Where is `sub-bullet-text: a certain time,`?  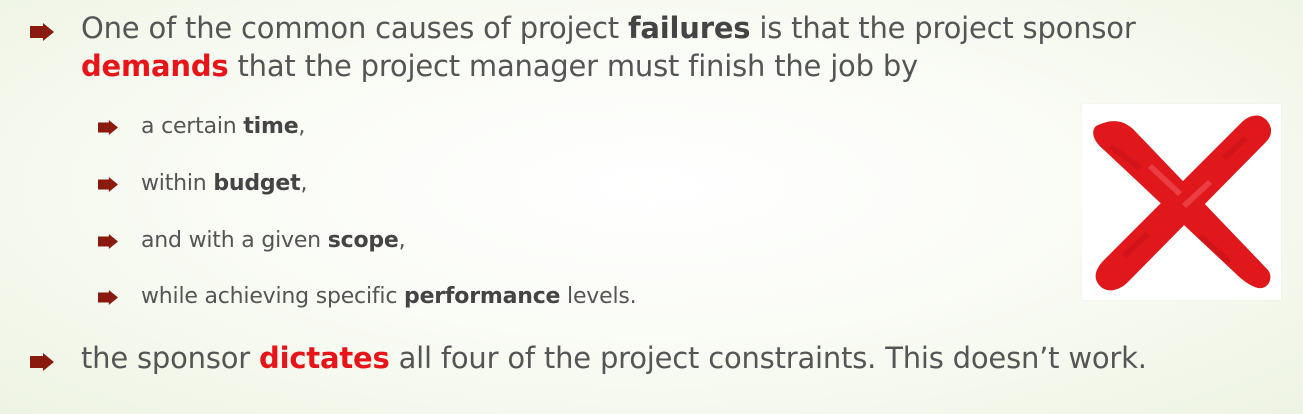 sub-bullet-text: a certain time, is located at coordinates (223, 126).